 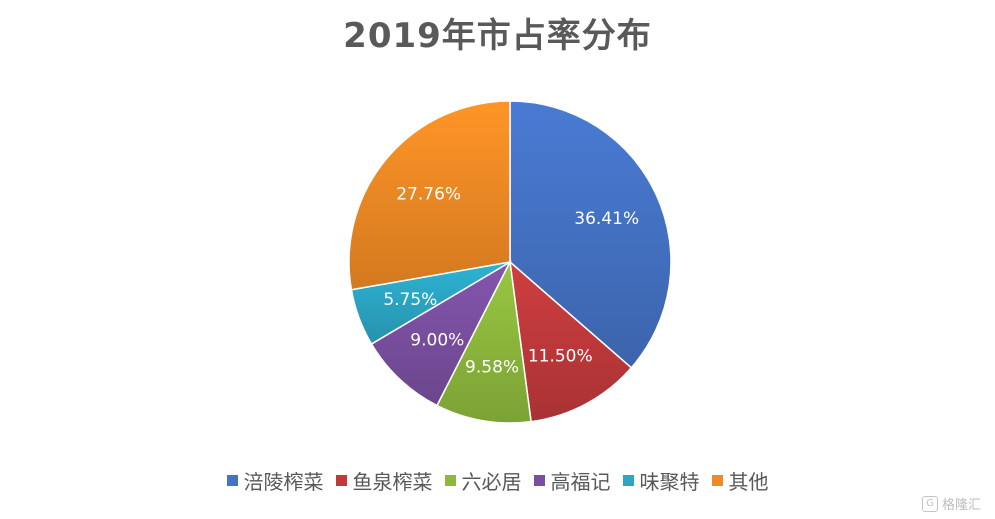 What do you see at coordinates (492, 368) in the screenshot?
I see `slice-data-label: 9.58%` at bounding box center [492, 368].